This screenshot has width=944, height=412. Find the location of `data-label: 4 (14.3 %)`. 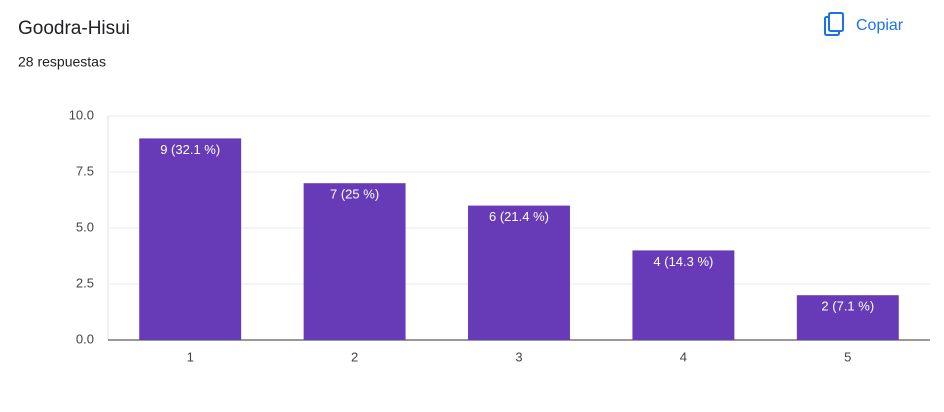

data-label: 4 (14.3 %) is located at coordinates (683, 261).